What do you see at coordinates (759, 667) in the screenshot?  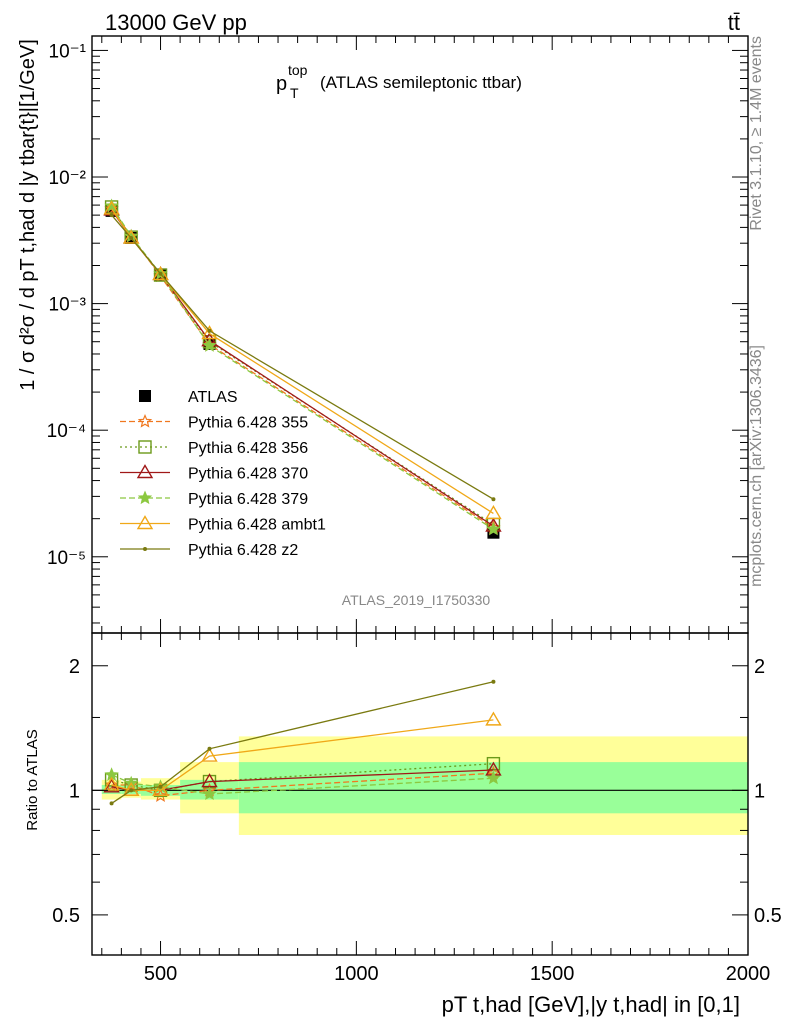 I see `ratio-y-tick-label-right: 2` at bounding box center [759, 667].